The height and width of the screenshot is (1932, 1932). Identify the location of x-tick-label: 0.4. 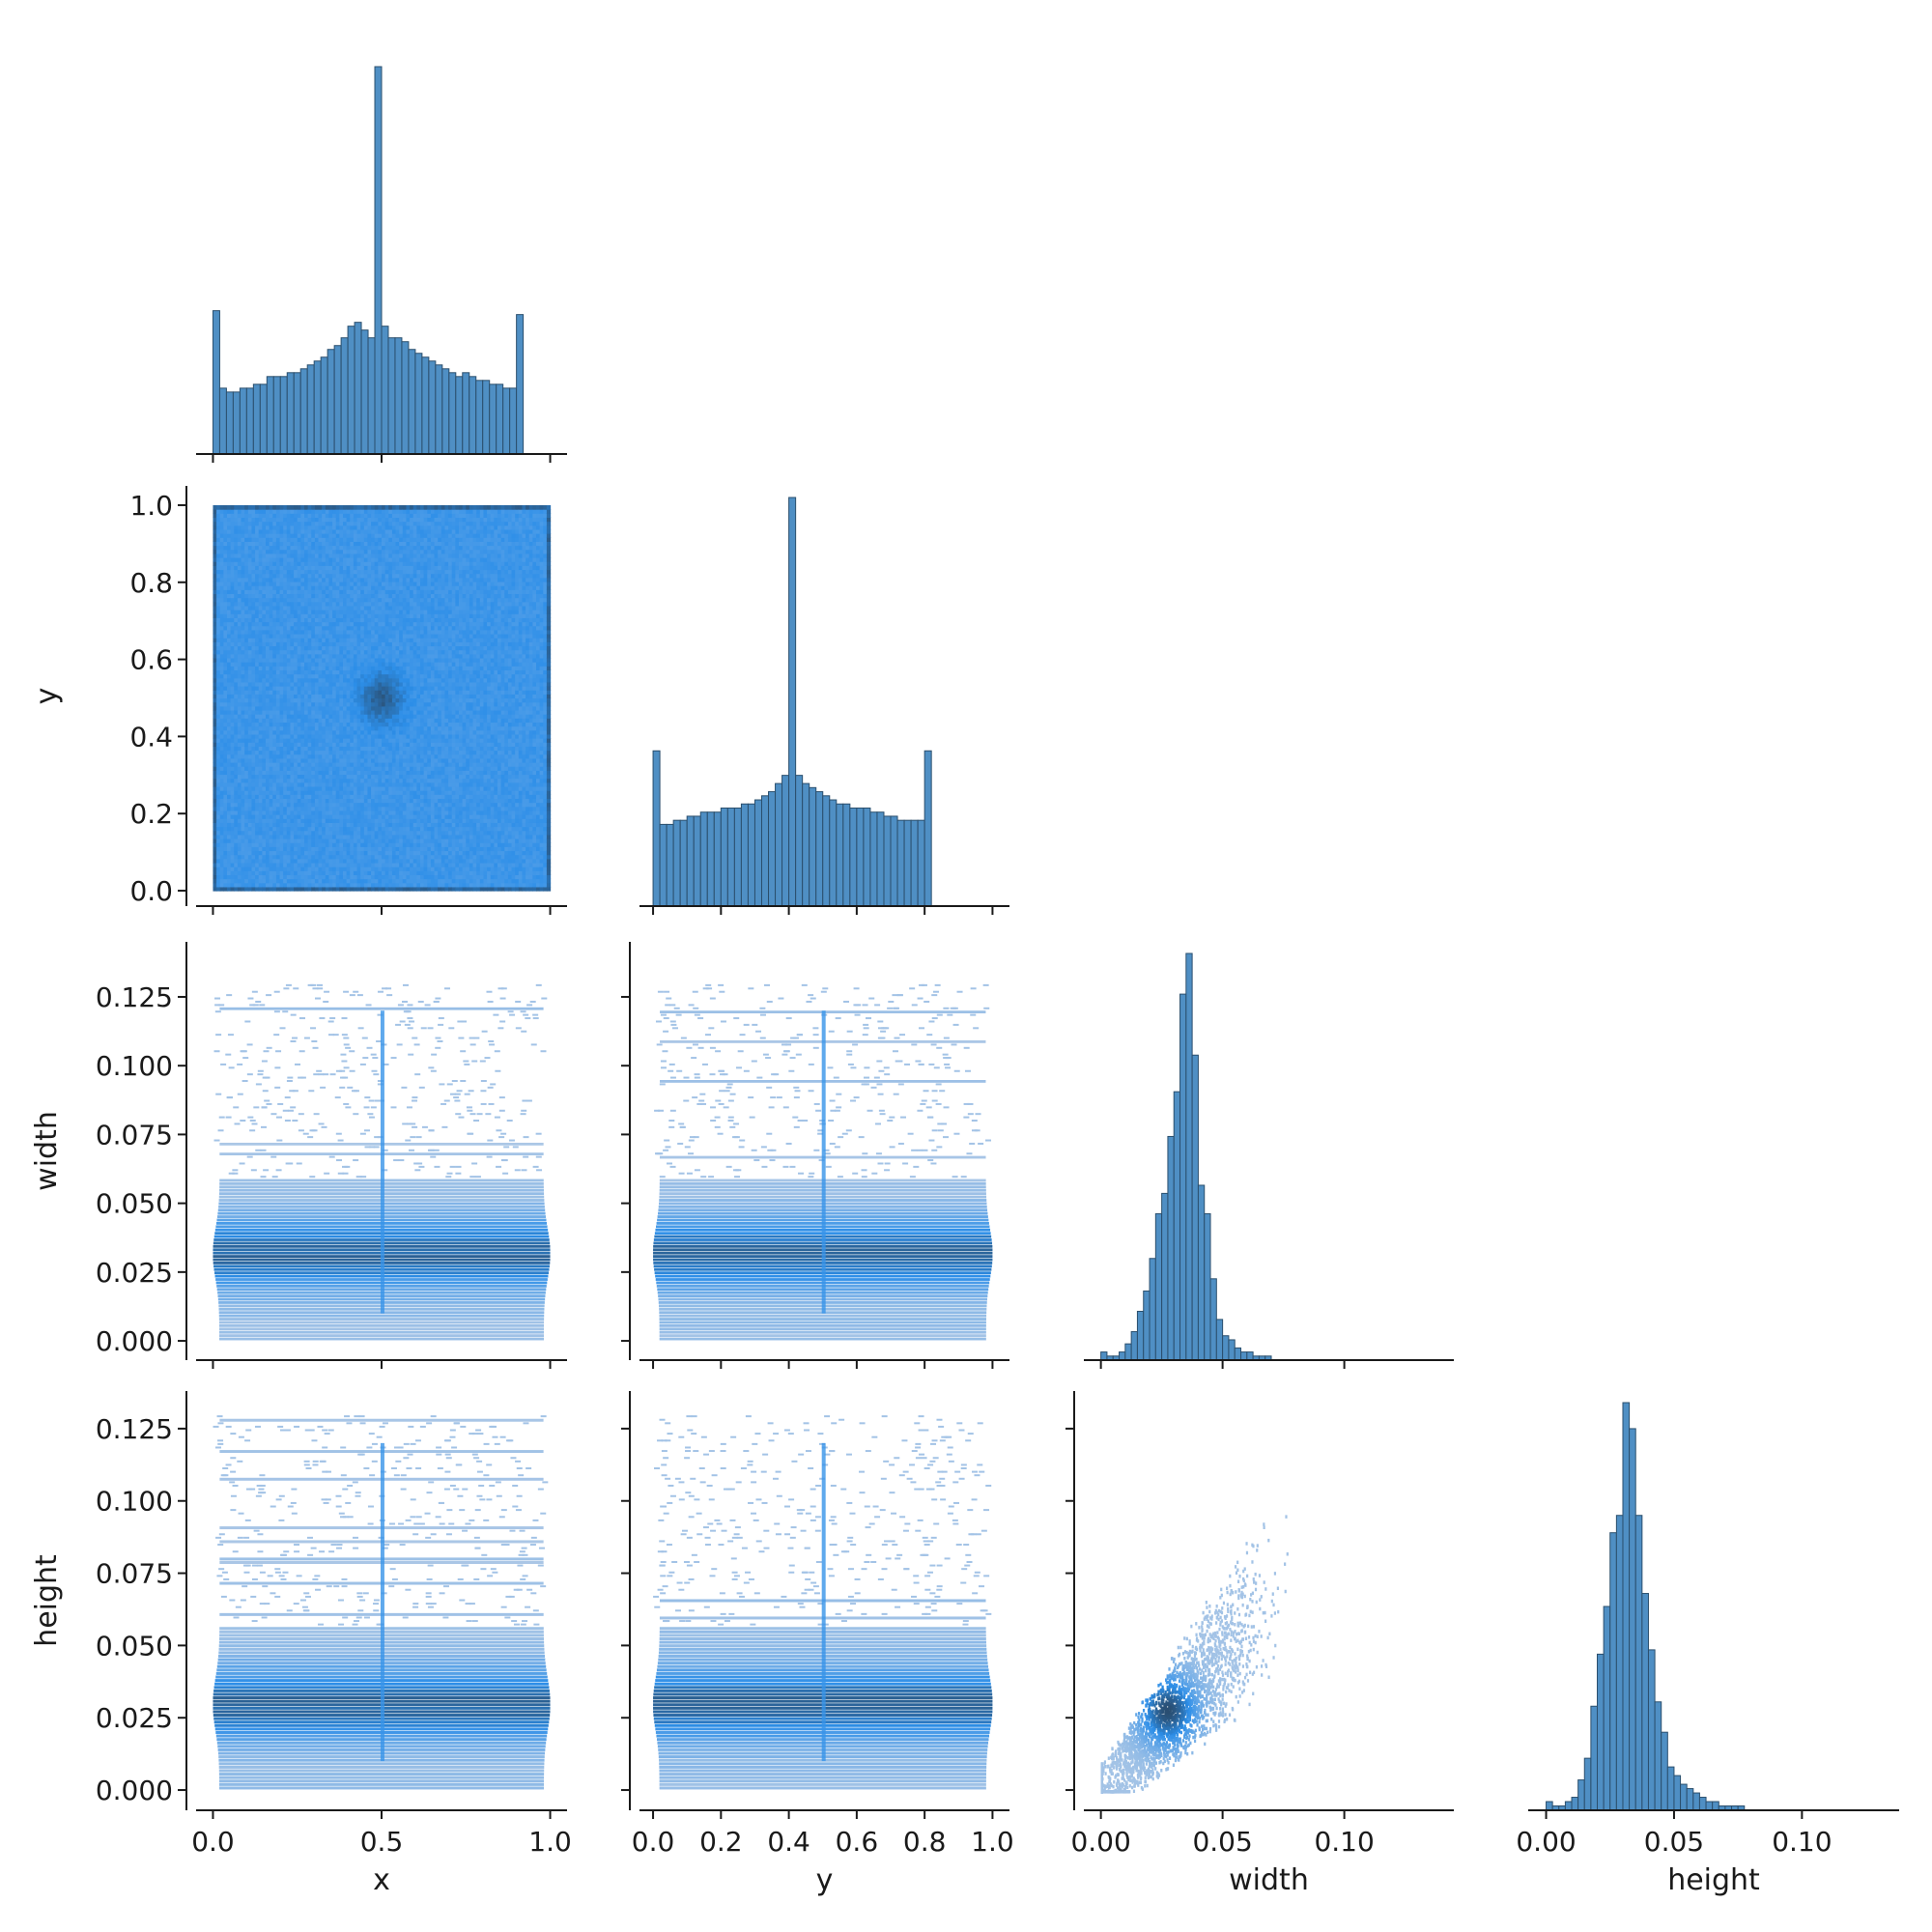
(788, 1842).